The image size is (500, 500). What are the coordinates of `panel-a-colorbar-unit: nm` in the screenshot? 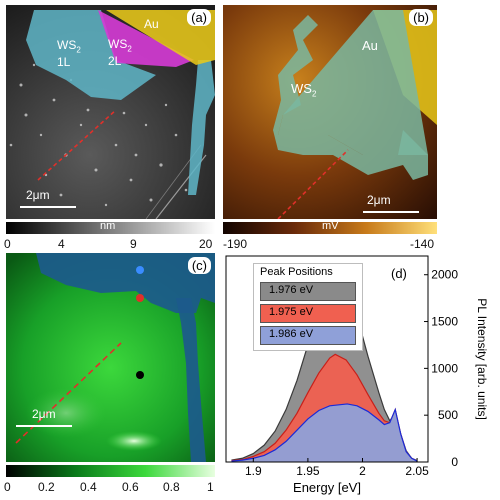 It's located at (108, 226).